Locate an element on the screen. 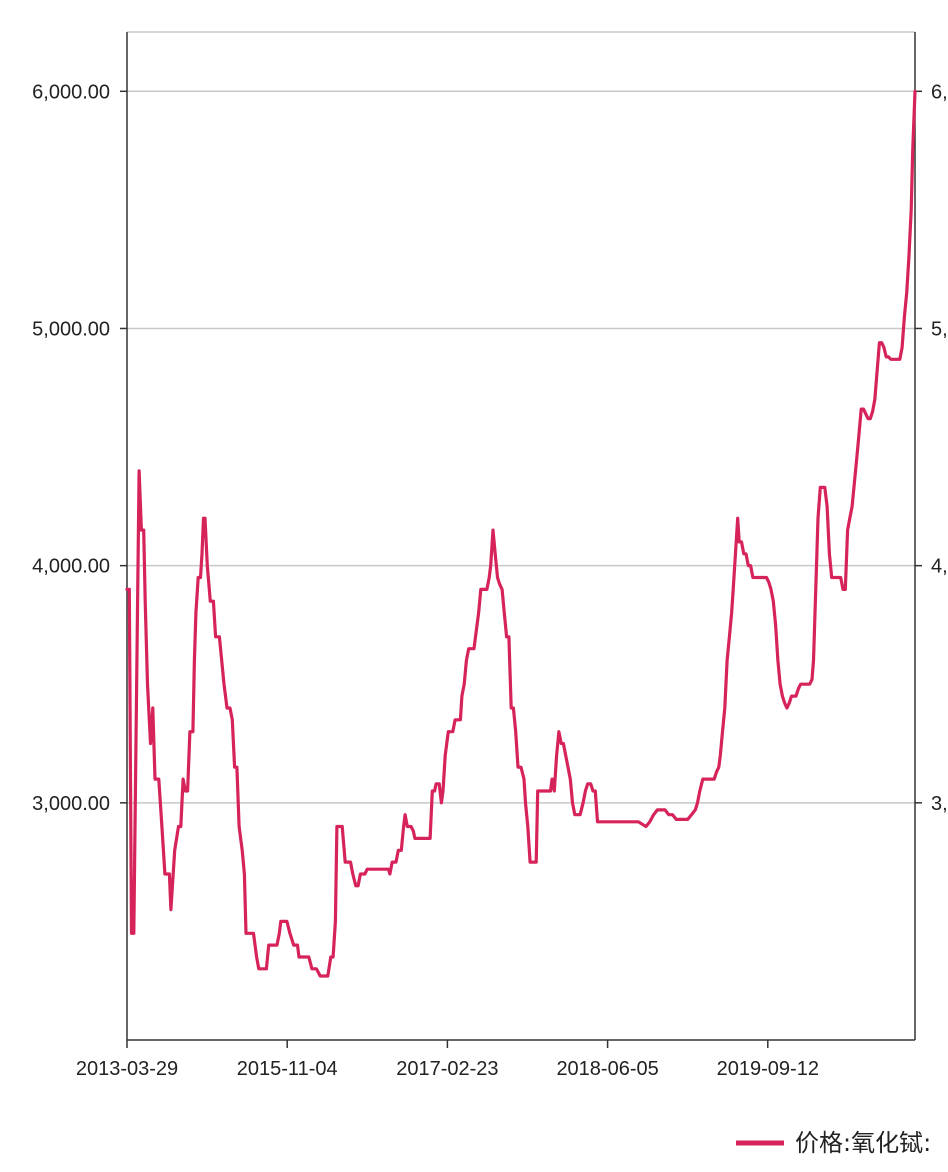 Image resolution: width=948 pixels, height=1172 pixels. y-axis-left-ticks: 3,000.00 4,000.00 5,000.00 6,000.00 is located at coordinates (71, 448).